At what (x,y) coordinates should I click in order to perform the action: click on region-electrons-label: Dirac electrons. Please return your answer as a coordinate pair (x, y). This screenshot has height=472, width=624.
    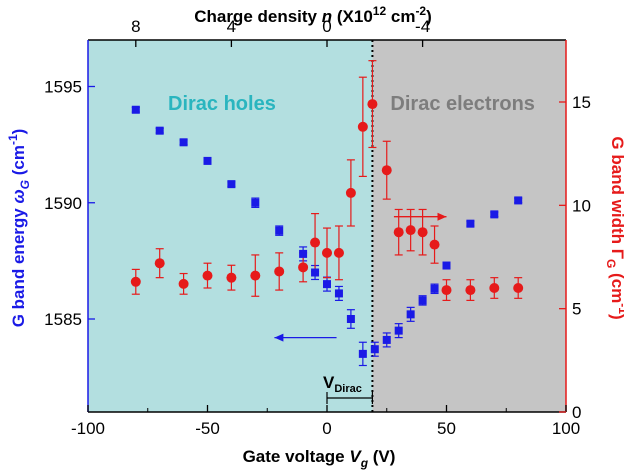
    Looking at the image, I should click on (462, 104).